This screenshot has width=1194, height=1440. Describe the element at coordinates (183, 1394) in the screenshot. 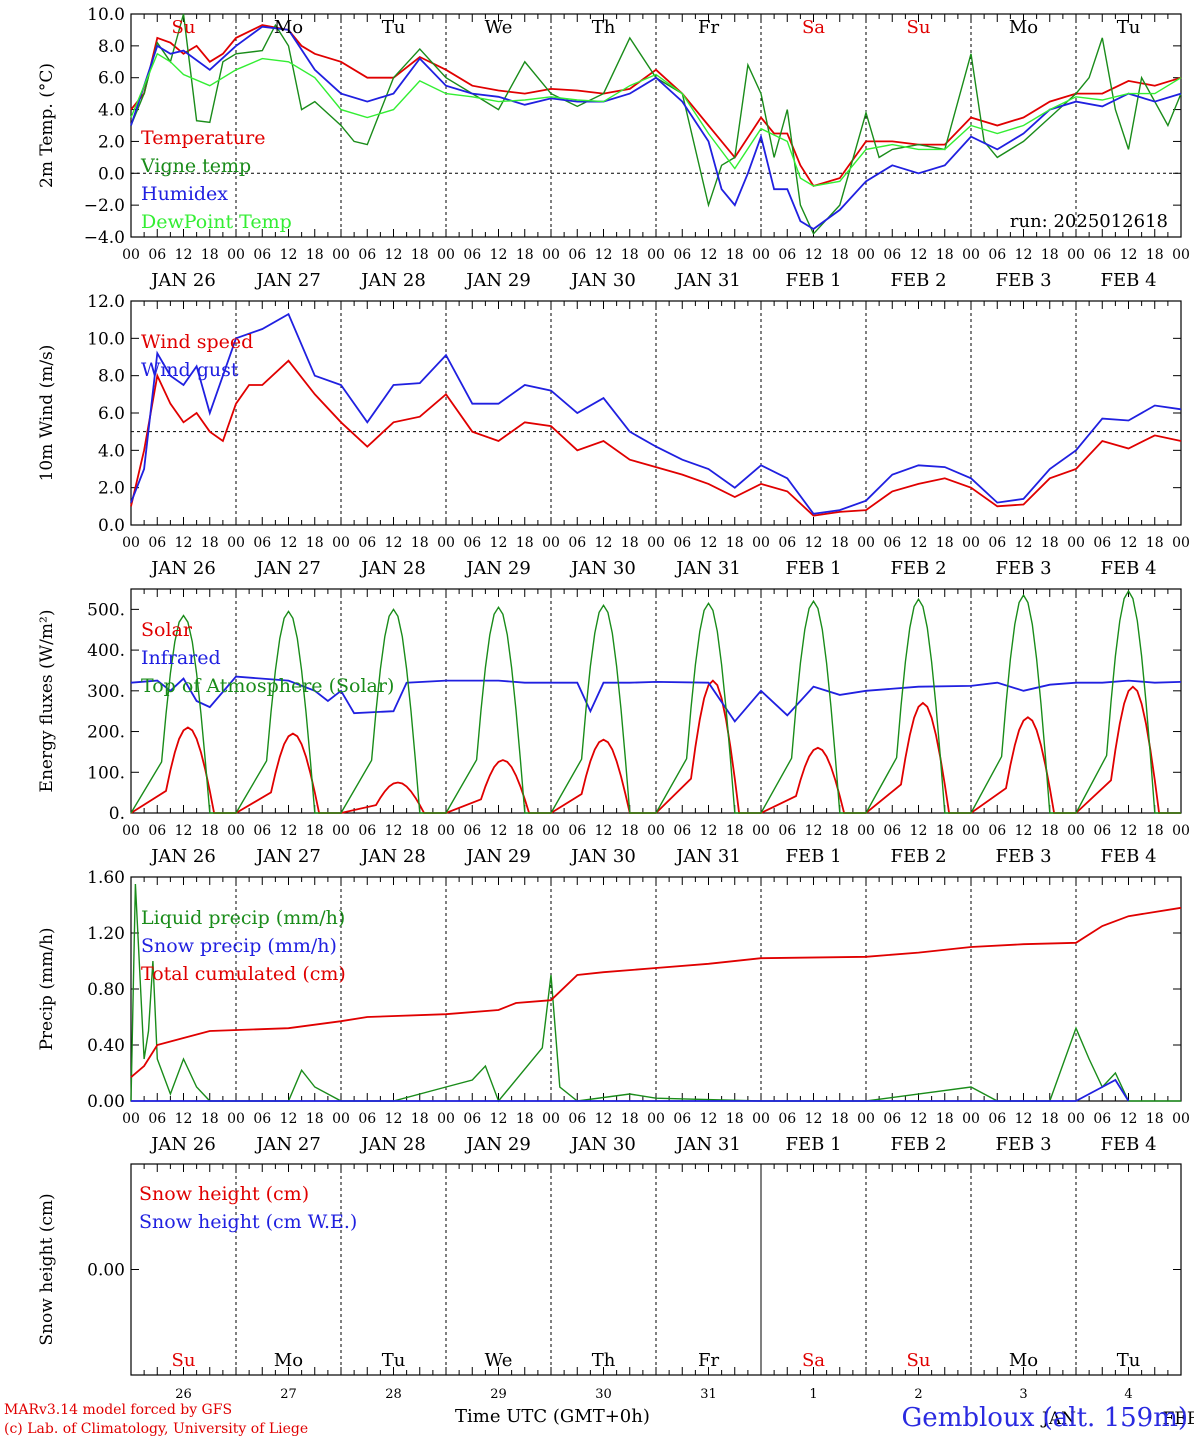

I see `day-number: 26` at that location.